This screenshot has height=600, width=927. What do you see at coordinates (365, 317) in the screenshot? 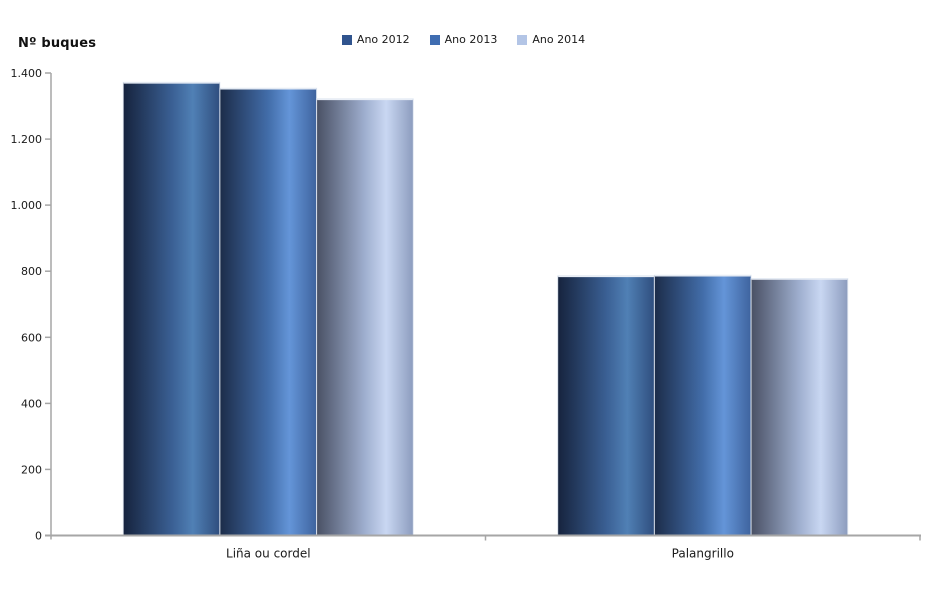
I see `bar-ano-2014-li-a-ou-cordel` at bounding box center [365, 317].